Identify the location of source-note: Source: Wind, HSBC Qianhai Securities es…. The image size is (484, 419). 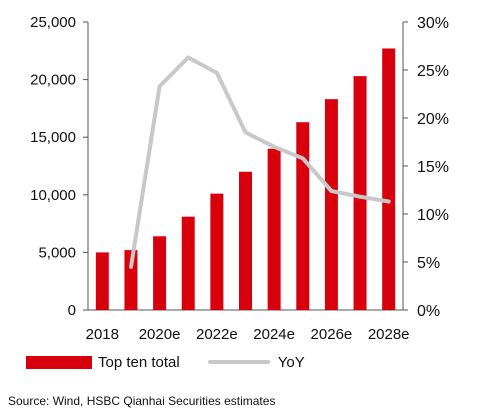
(142, 401).